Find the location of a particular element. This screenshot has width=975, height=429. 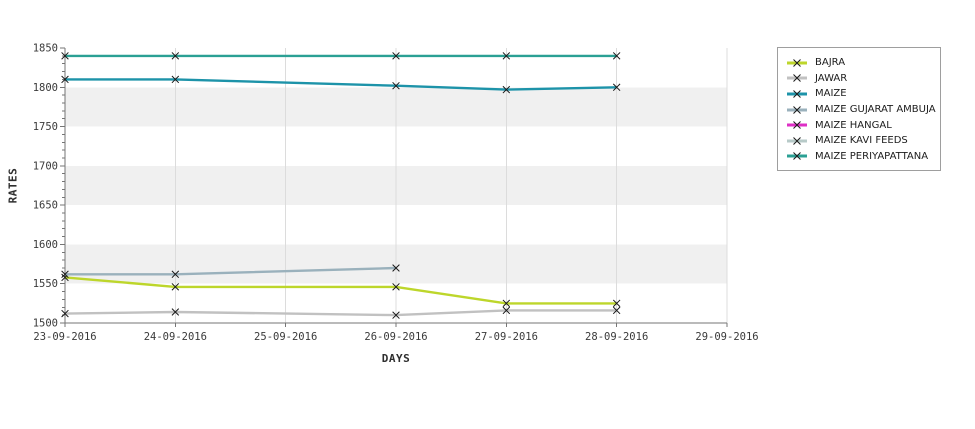

y-tick-label: 1600 is located at coordinates (45, 245).